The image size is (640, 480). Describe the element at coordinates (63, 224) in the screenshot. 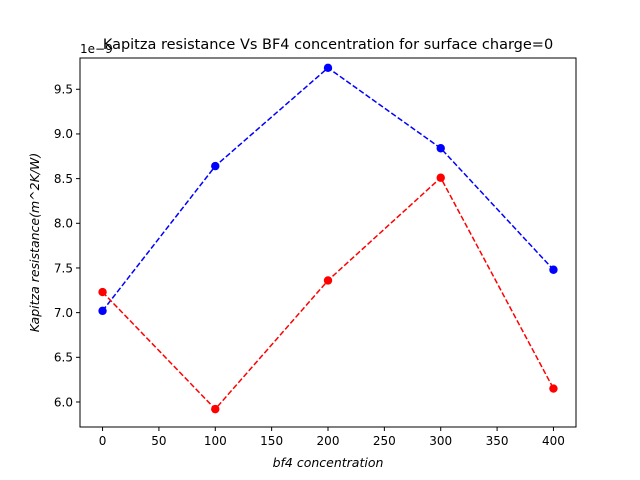

I see `y-tick-label: 8.0` at that location.